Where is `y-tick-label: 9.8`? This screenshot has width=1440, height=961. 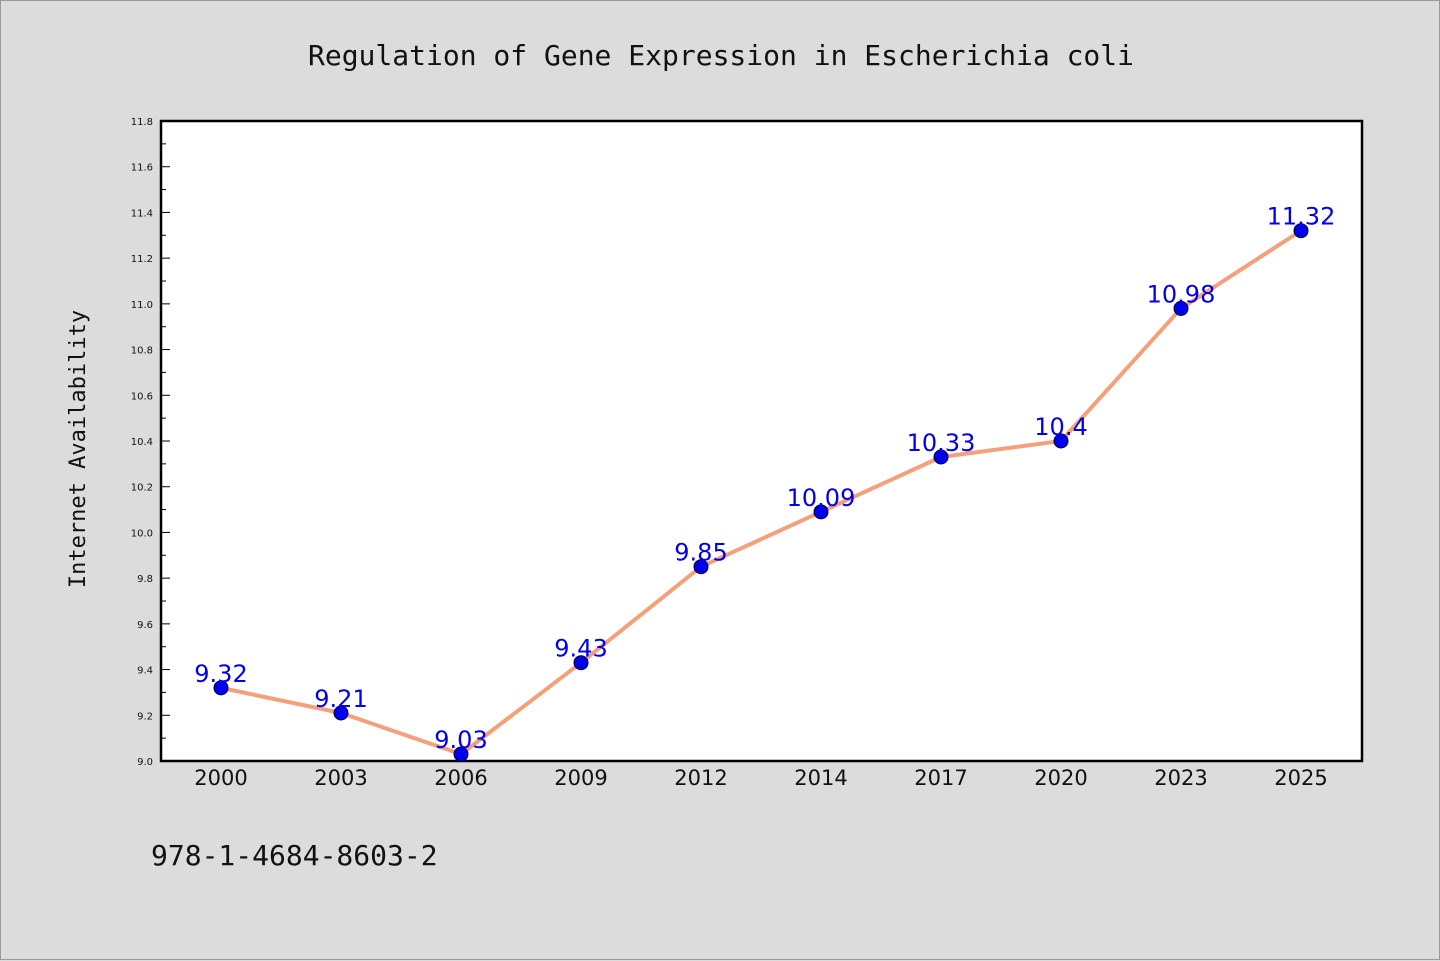 y-tick-label: 9.8 is located at coordinates (145, 579).